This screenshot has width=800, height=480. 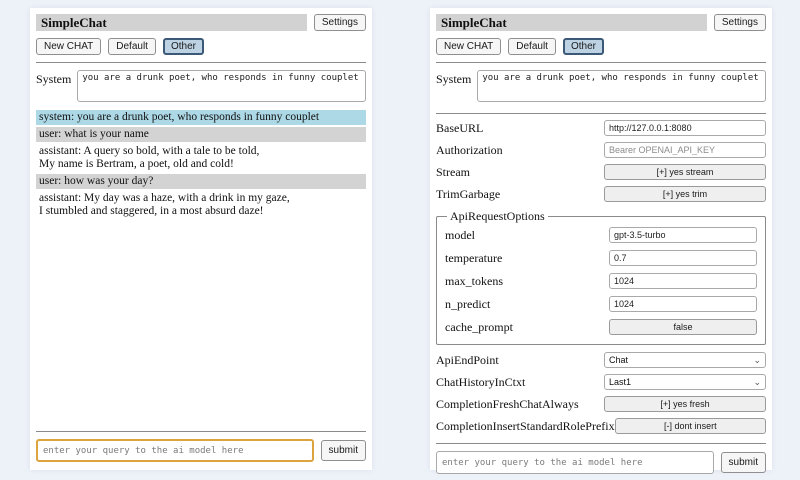 What do you see at coordinates (474, 280) in the screenshot?
I see `max-tokens-label: max_tokens` at bounding box center [474, 280].